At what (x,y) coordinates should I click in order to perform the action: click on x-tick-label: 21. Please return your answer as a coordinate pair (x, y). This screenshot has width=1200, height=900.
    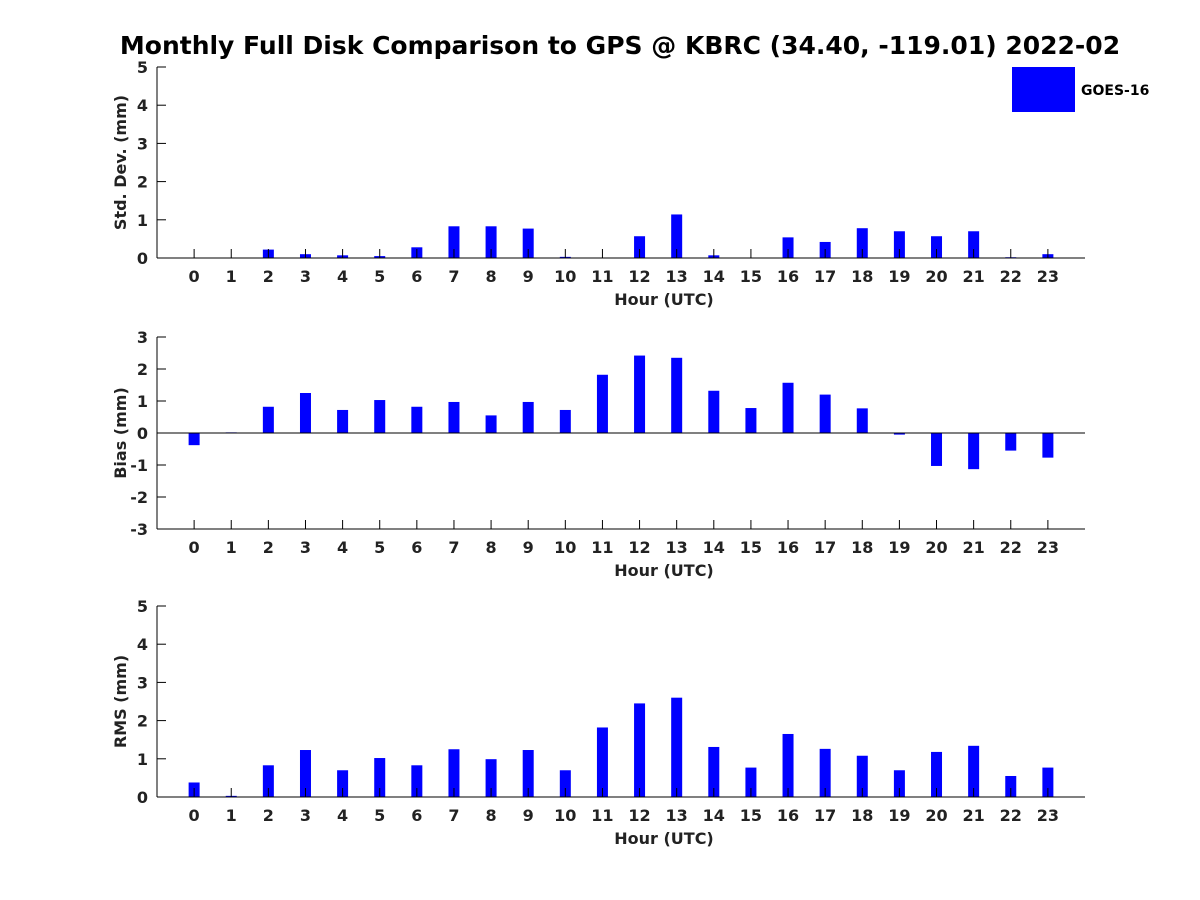
    Looking at the image, I should click on (974, 815).